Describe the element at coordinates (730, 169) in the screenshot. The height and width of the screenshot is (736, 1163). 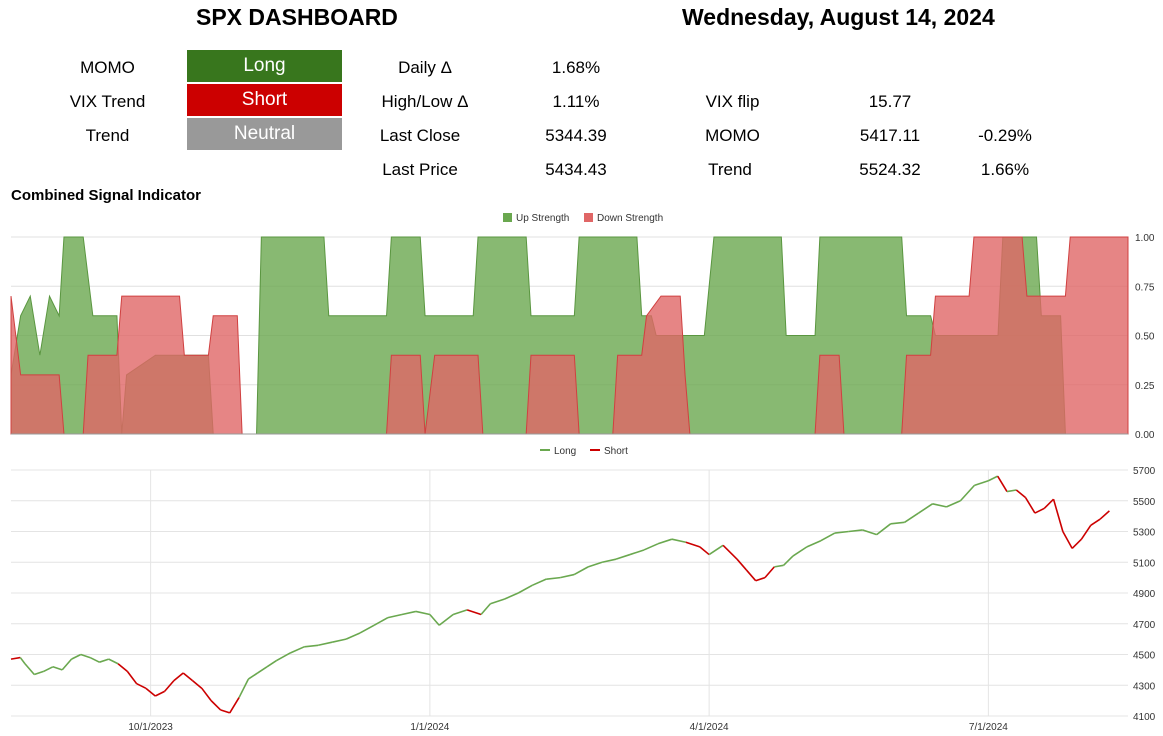
I see `level-label-trend: Trend` at that location.